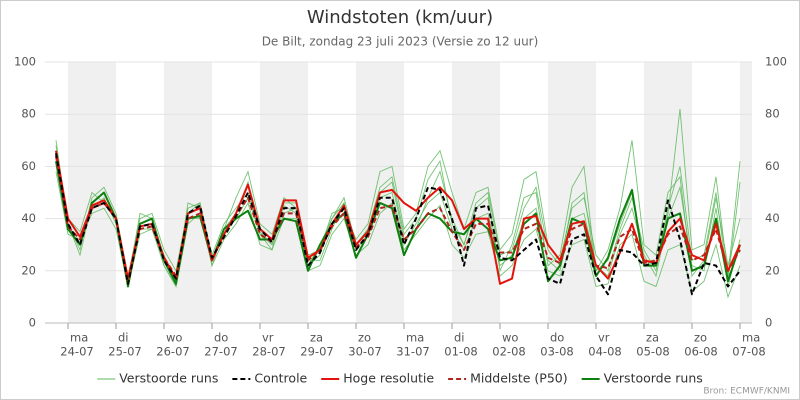 Image resolution: width=800 pixels, height=400 pixels. Describe the element at coordinates (772, 166) in the screenshot. I see `y2-tick-label: 60` at that location.